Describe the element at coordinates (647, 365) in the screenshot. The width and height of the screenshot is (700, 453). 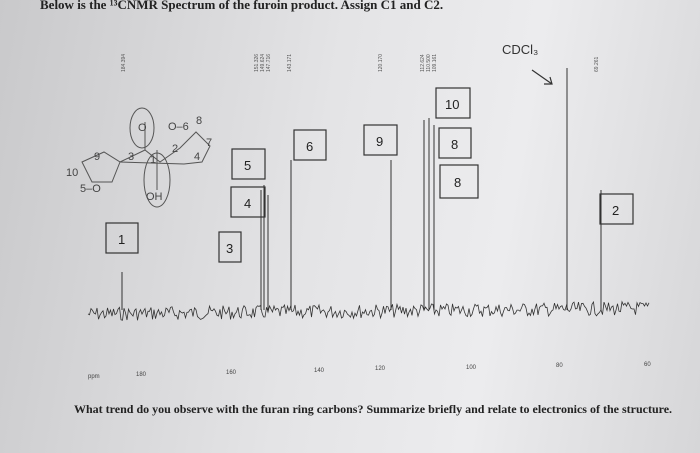
I see `axis-tick-label: 60` at that location.